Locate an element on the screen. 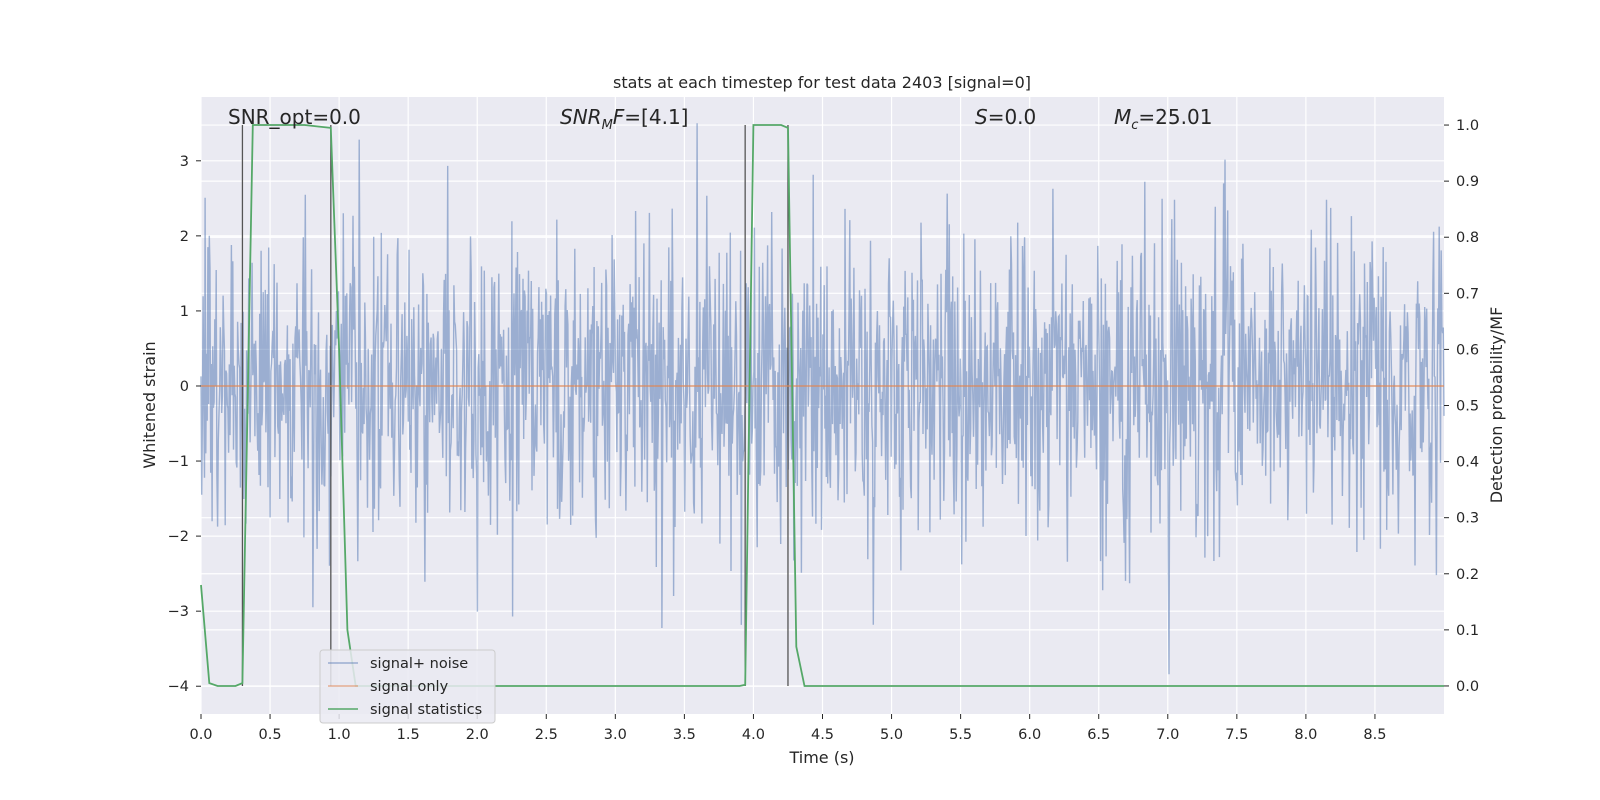 The image size is (1600, 800). y-right-tick-label: 0.5 is located at coordinates (1467, 407).